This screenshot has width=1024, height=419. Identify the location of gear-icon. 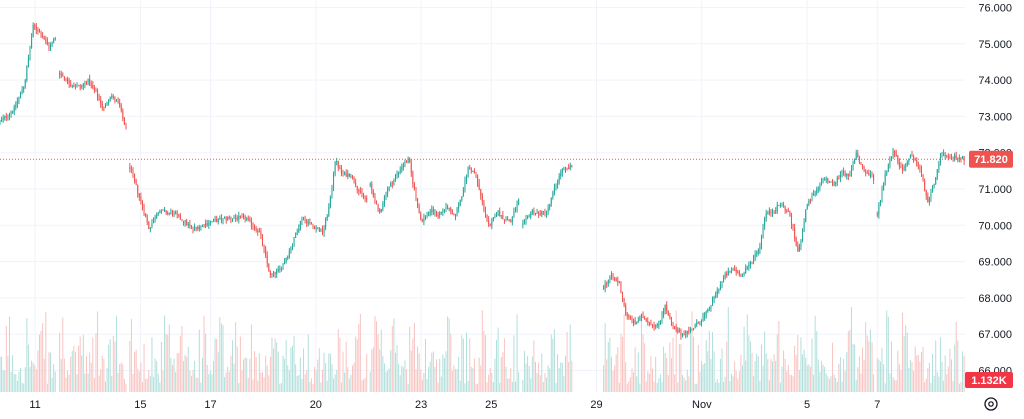
(991, 404).